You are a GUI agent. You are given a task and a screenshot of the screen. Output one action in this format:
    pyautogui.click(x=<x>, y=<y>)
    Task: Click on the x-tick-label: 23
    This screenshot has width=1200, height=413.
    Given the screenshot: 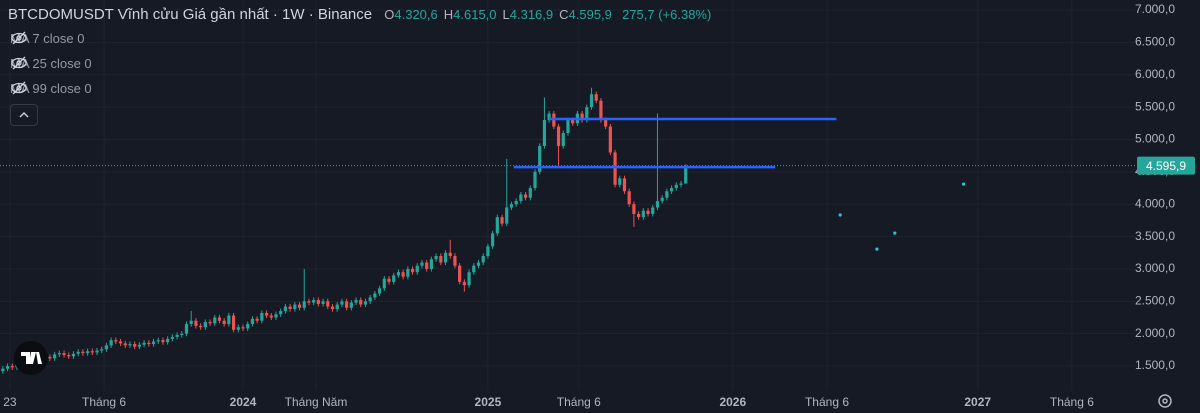 What is the action you would take?
    pyautogui.click(x=10, y=402)
    